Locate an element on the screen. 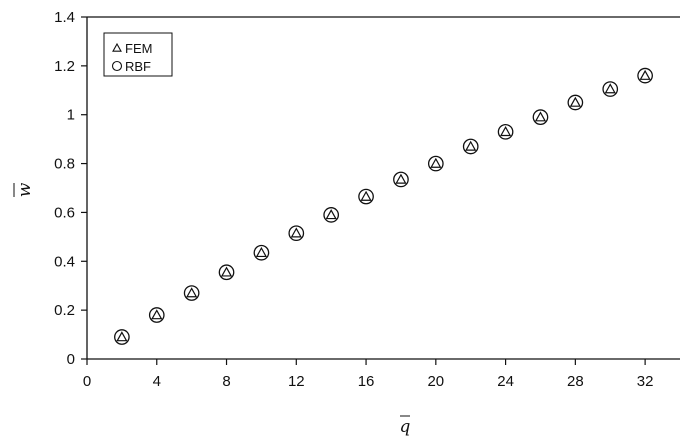 The width and height of the screenshot is (680, 441). y-tick-label: 0.6 is located at coordinates (64, 212).